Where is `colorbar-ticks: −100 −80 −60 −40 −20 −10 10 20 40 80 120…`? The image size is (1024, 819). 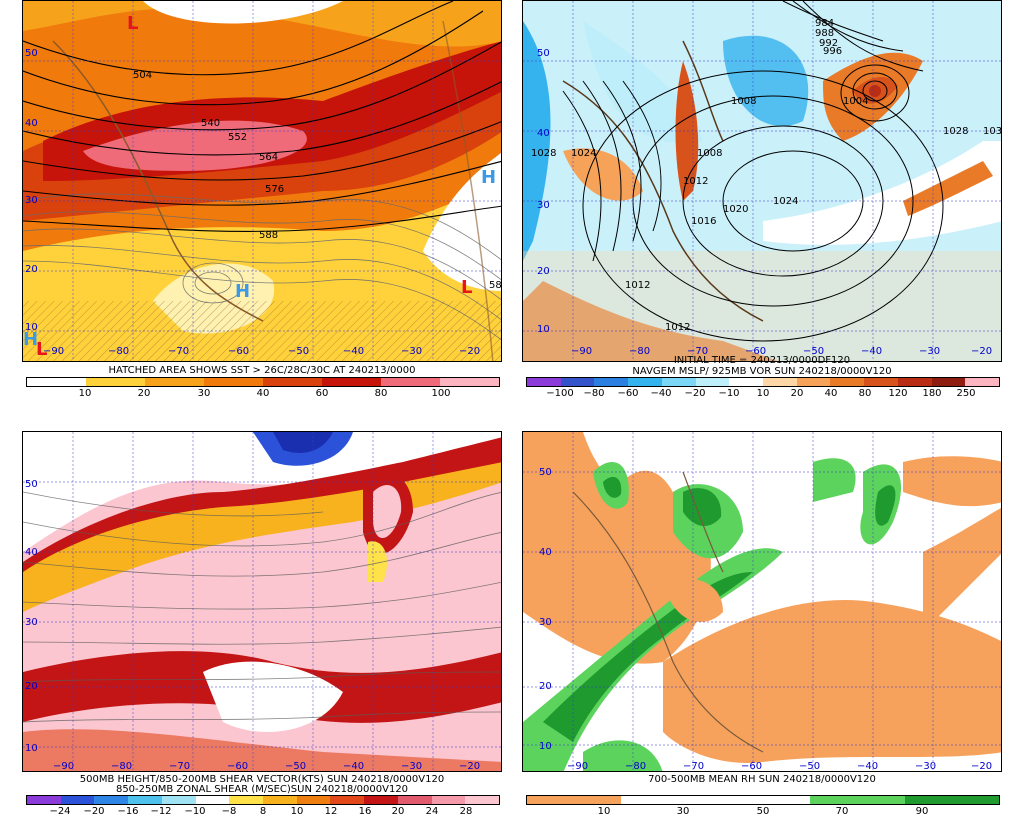 colorbar-ticks: −100 −80 −60 −40 −20 −10 10 20 40 80 120… is located at coordinates (763, 394).